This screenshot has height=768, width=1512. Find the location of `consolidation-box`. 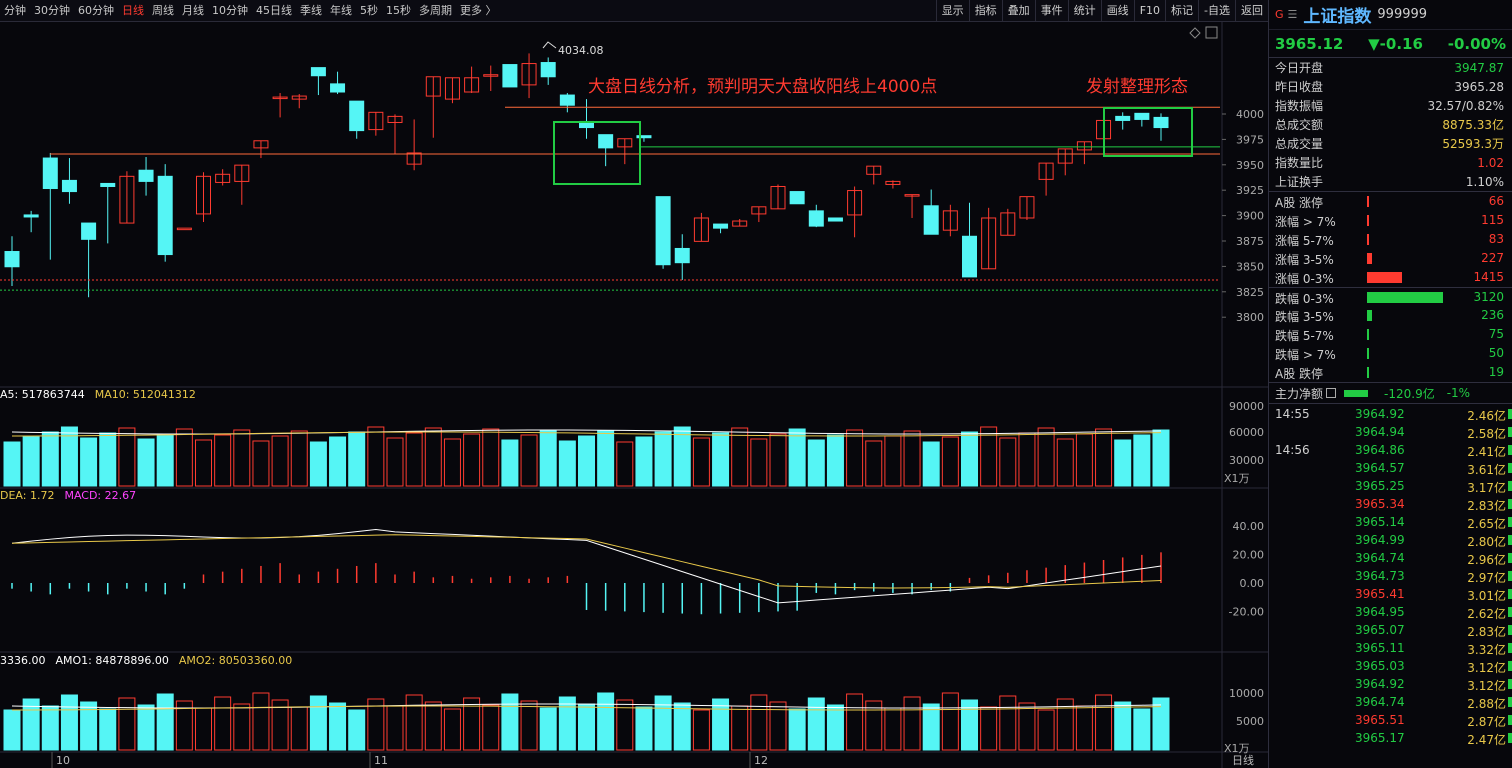

consolidation-box is located at coordinates (597, 153).